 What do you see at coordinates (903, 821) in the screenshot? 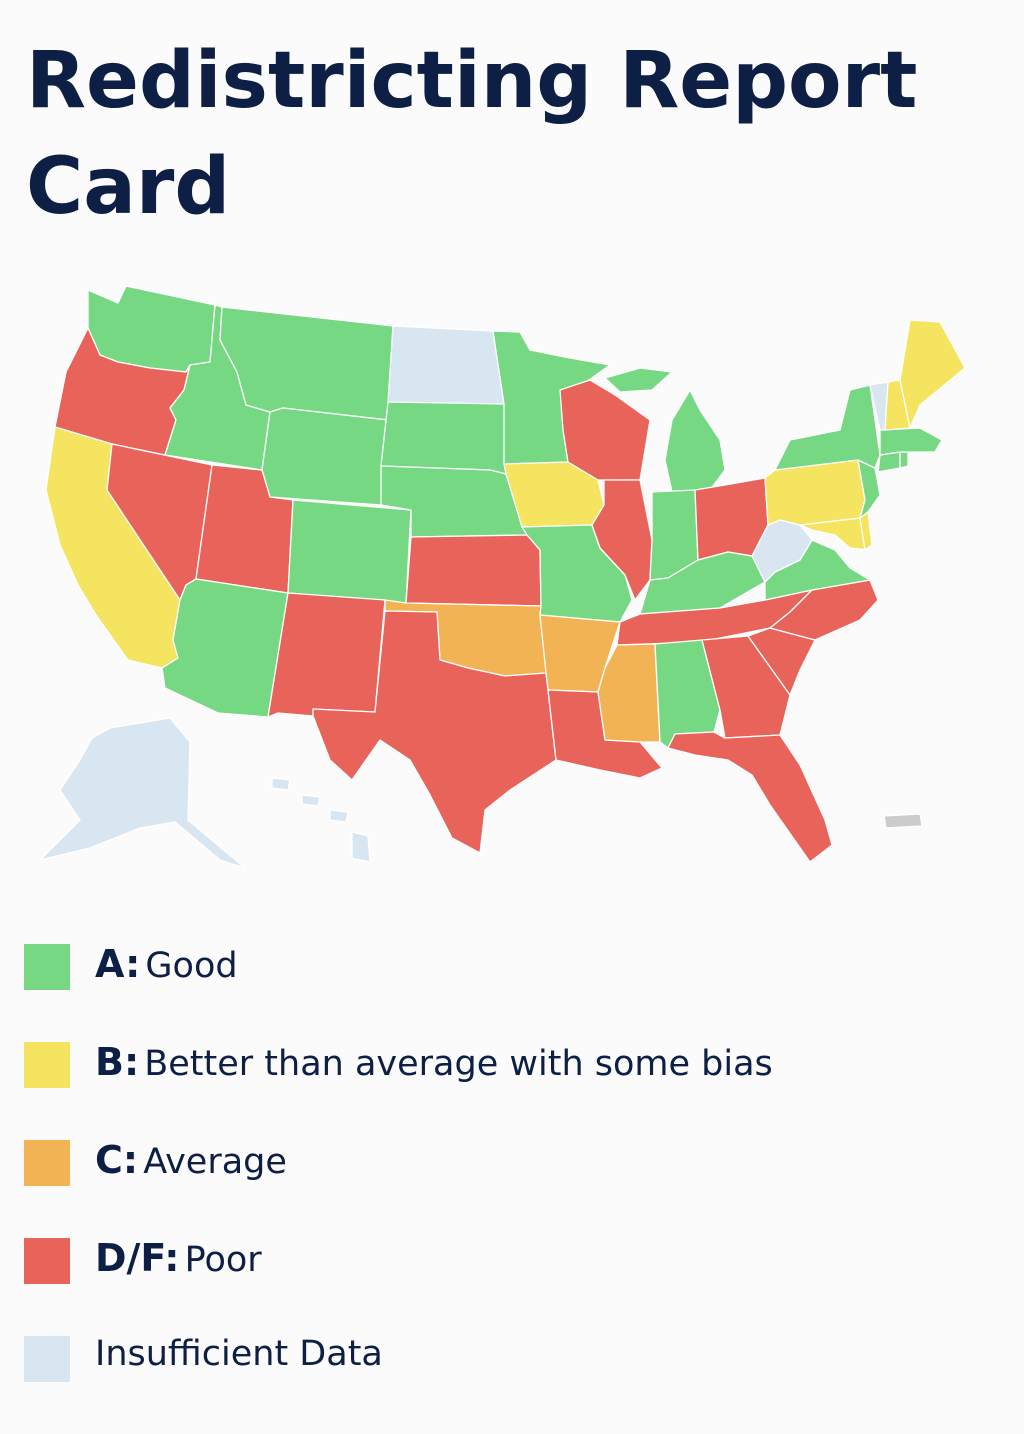
I see `state-pr` at bounding box center [903, 821].